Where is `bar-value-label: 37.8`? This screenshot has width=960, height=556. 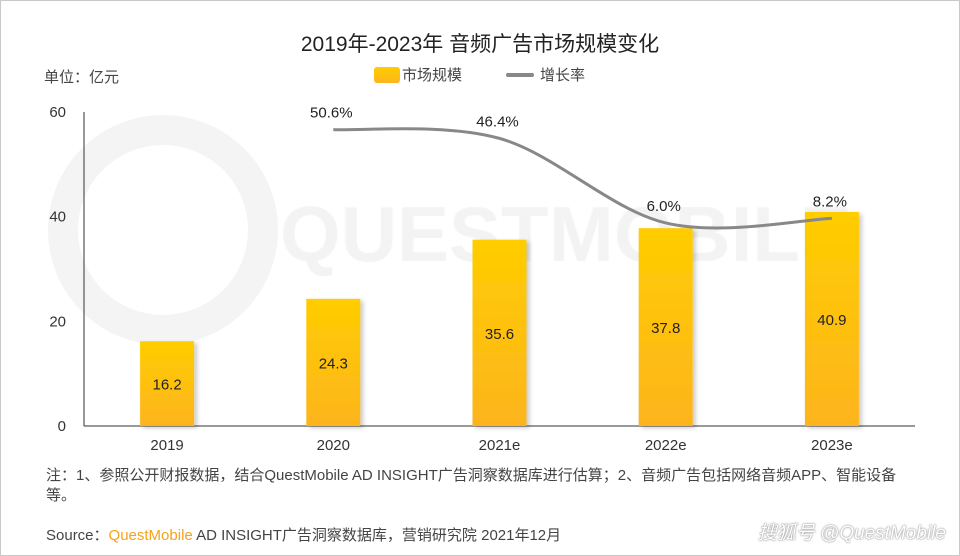
bar-value-label: 37.8 is located at coordinates (665, 328).